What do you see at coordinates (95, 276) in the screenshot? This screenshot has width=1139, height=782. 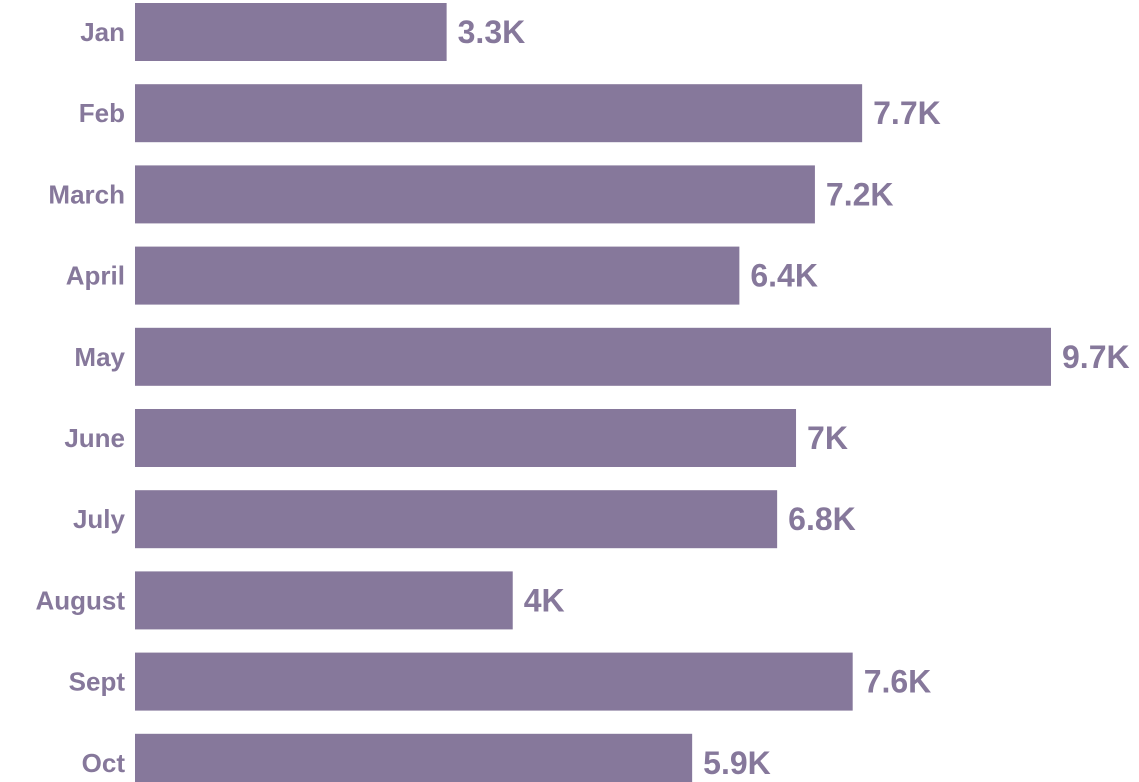 I see `category-label-april: April` at bounding box center [95, 276].